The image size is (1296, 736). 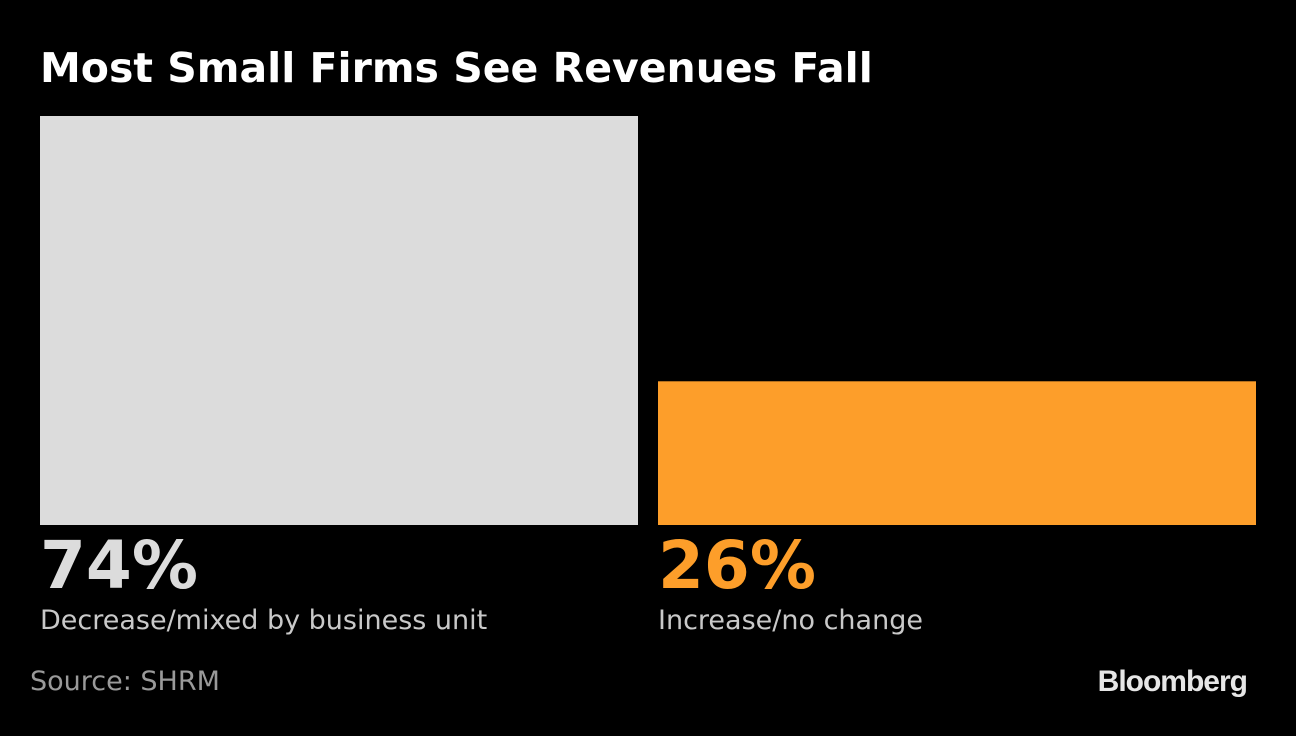 I want to click on value-label-2: 26%, so click(x=737, y=565).